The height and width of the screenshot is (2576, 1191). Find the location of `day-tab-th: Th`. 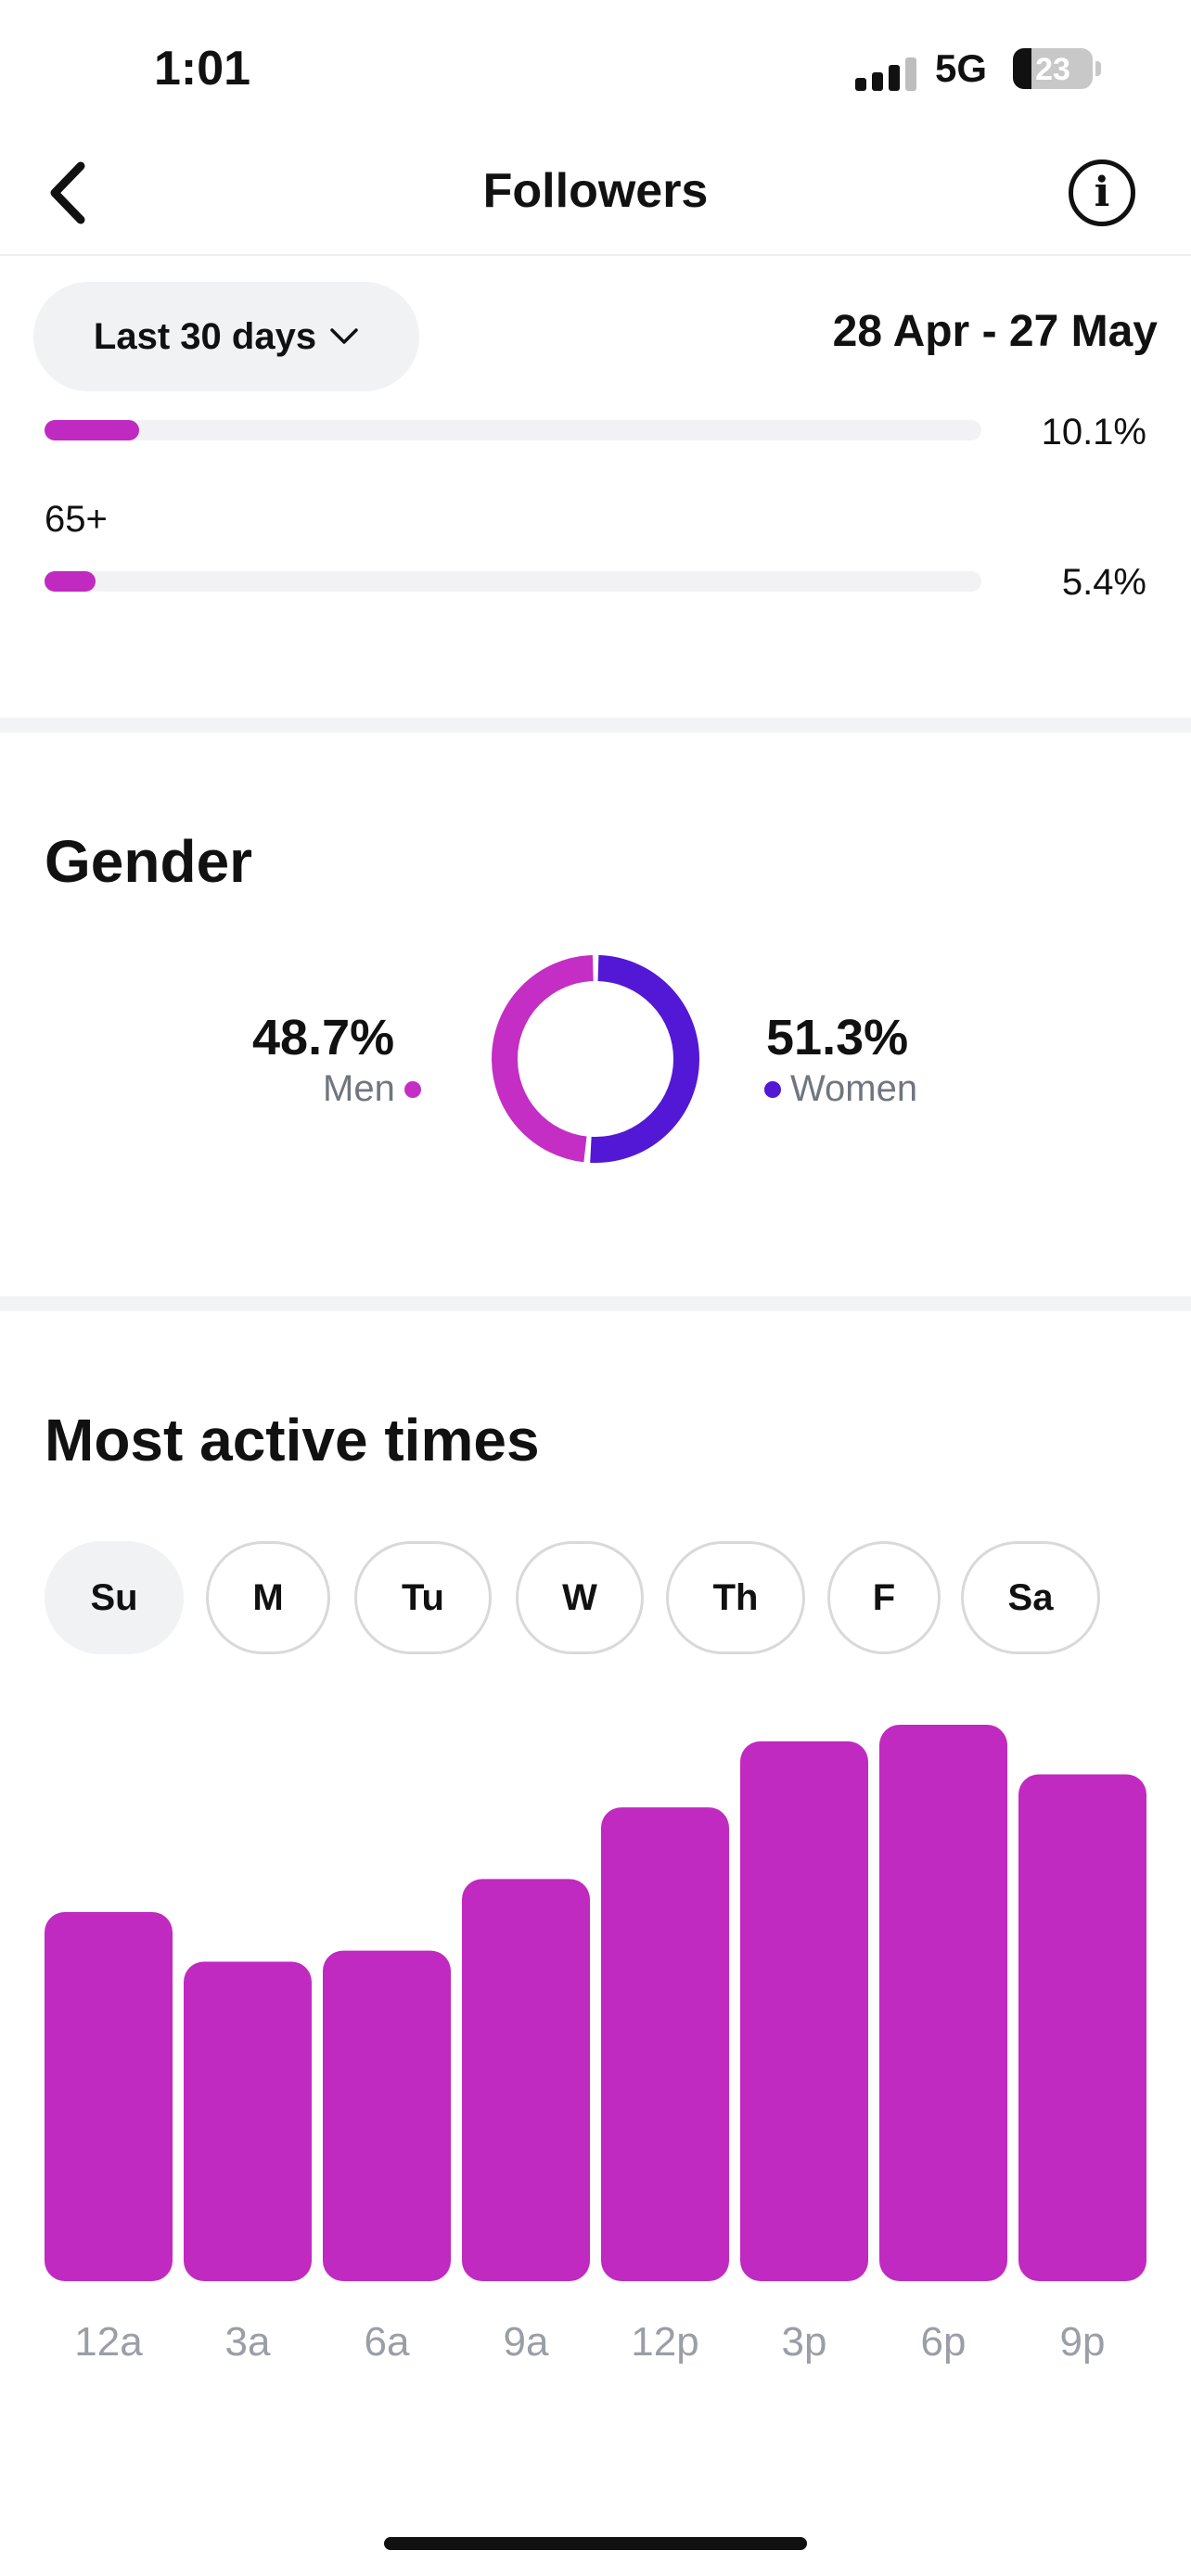

day-tab-th: Th is located at coordinates (735, 1598).